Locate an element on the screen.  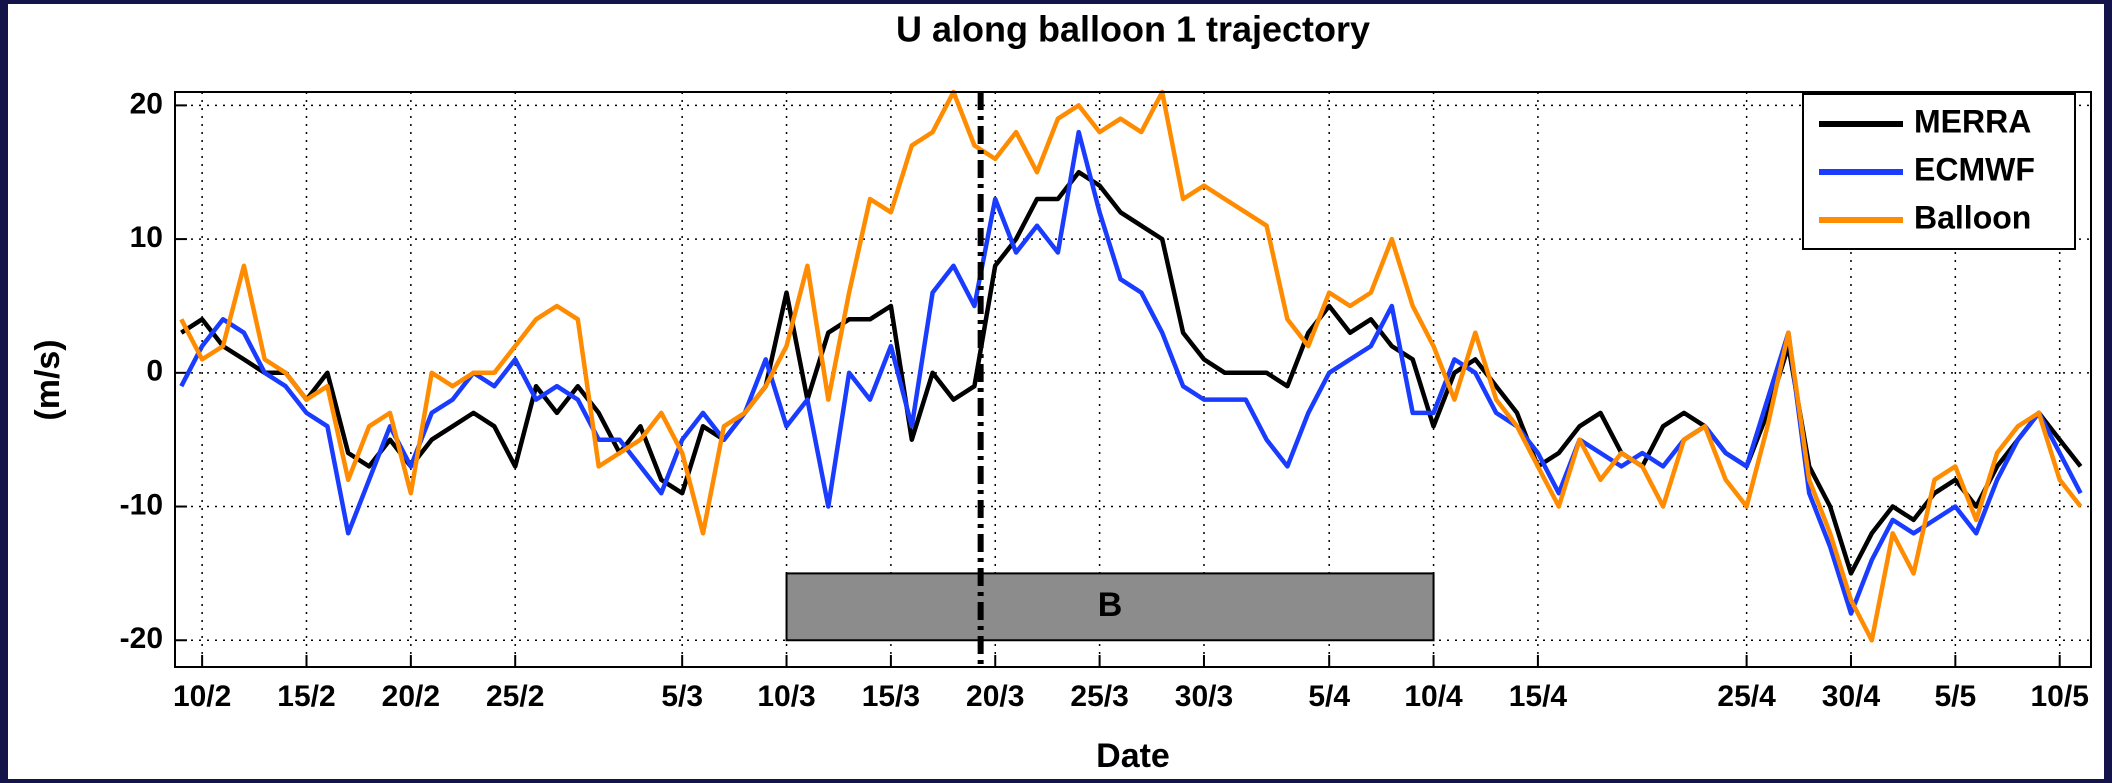
x-tick-label: 15/3 is located at coordinates (891, 696).